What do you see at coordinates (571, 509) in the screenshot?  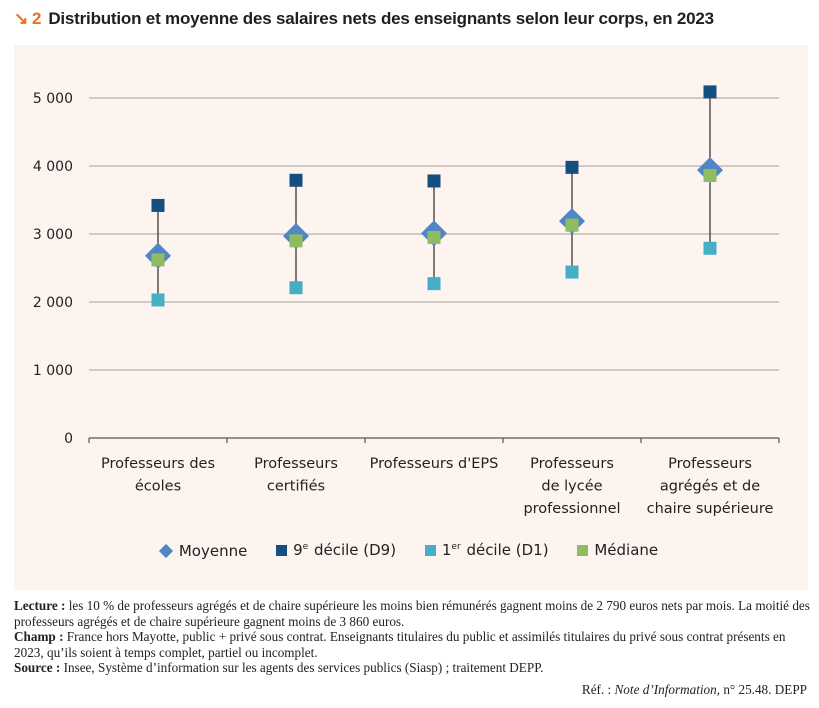 I see `x-tick-label: professionnel` at bounding box center [571, 509].